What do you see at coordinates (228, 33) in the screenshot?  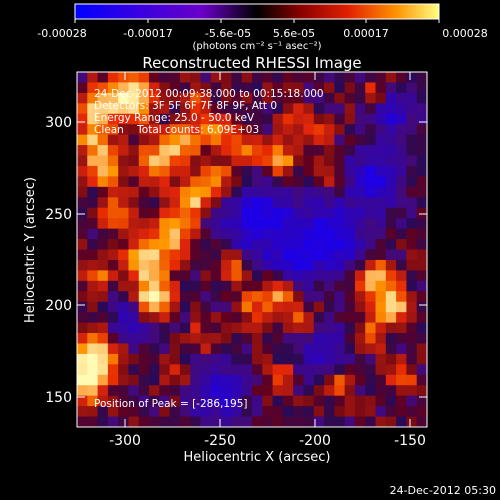 I see `colorbar-tick-label: -5.6e-05` at bounding box center [228, 33].